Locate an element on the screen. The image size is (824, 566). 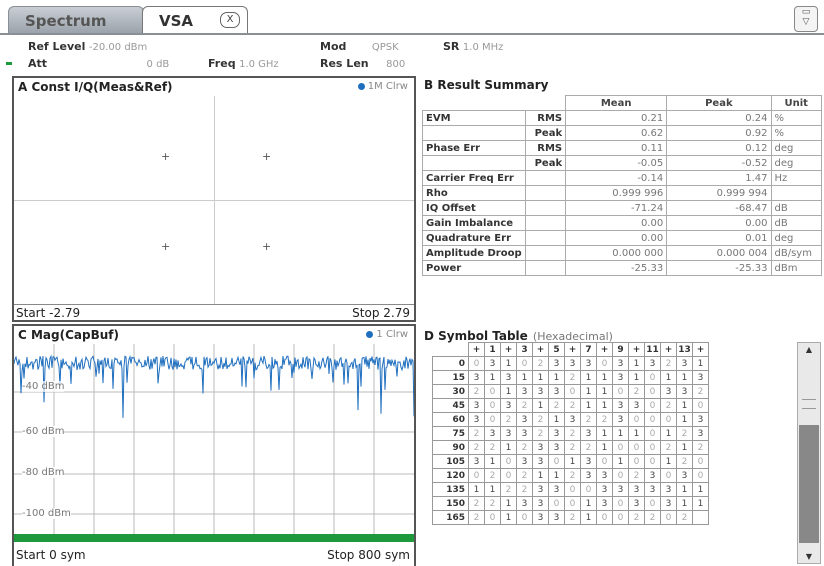
table-row: 165 2 0 1 0 3 3 2 1 0 0 2 2 0 2 is located at coordinates (570, 517).